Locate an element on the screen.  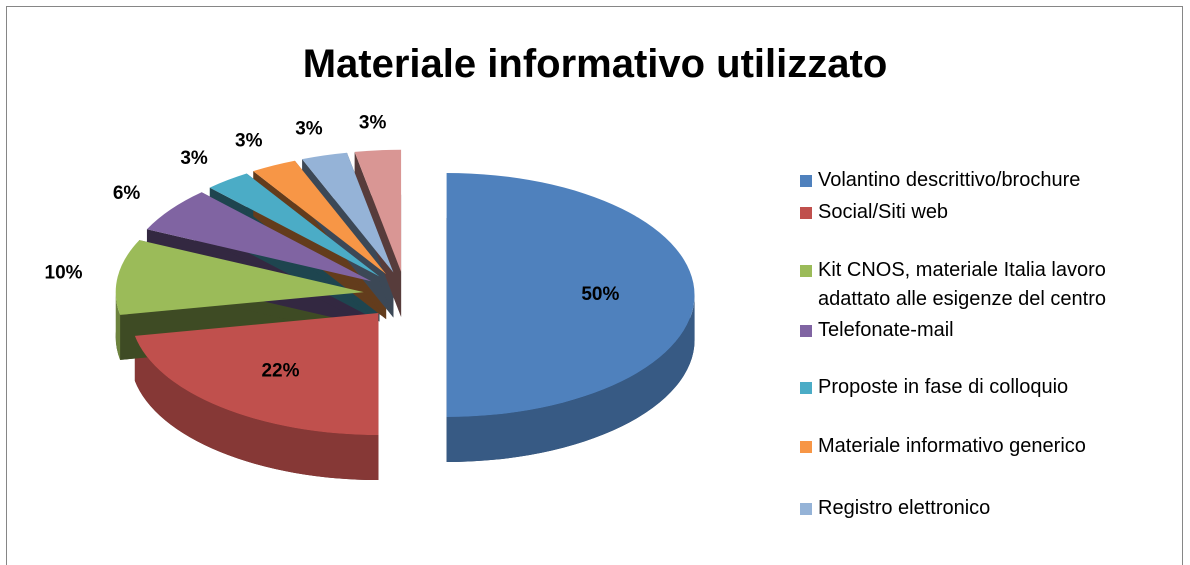
legend-item: Volantino descrittivo/brochure is located at coordinates (985, 180).